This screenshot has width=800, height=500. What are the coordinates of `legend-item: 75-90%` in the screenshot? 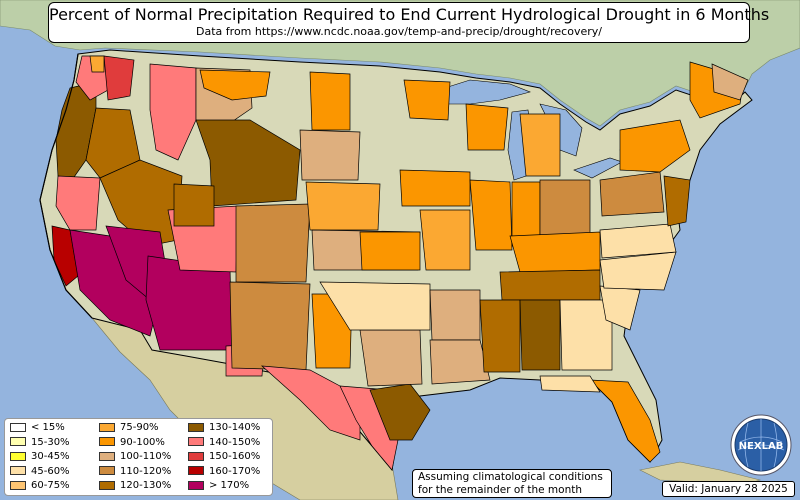 It's located at (129, 428).